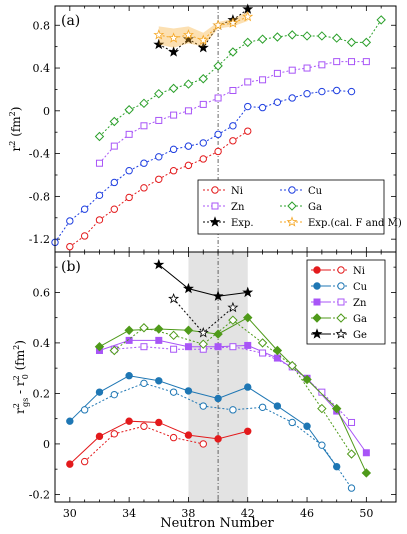 This screenshot has height=534, width=407. Describe the element at coordinates (248, 513) in the screenshot. I see `x-tick-label: 42` at that location.